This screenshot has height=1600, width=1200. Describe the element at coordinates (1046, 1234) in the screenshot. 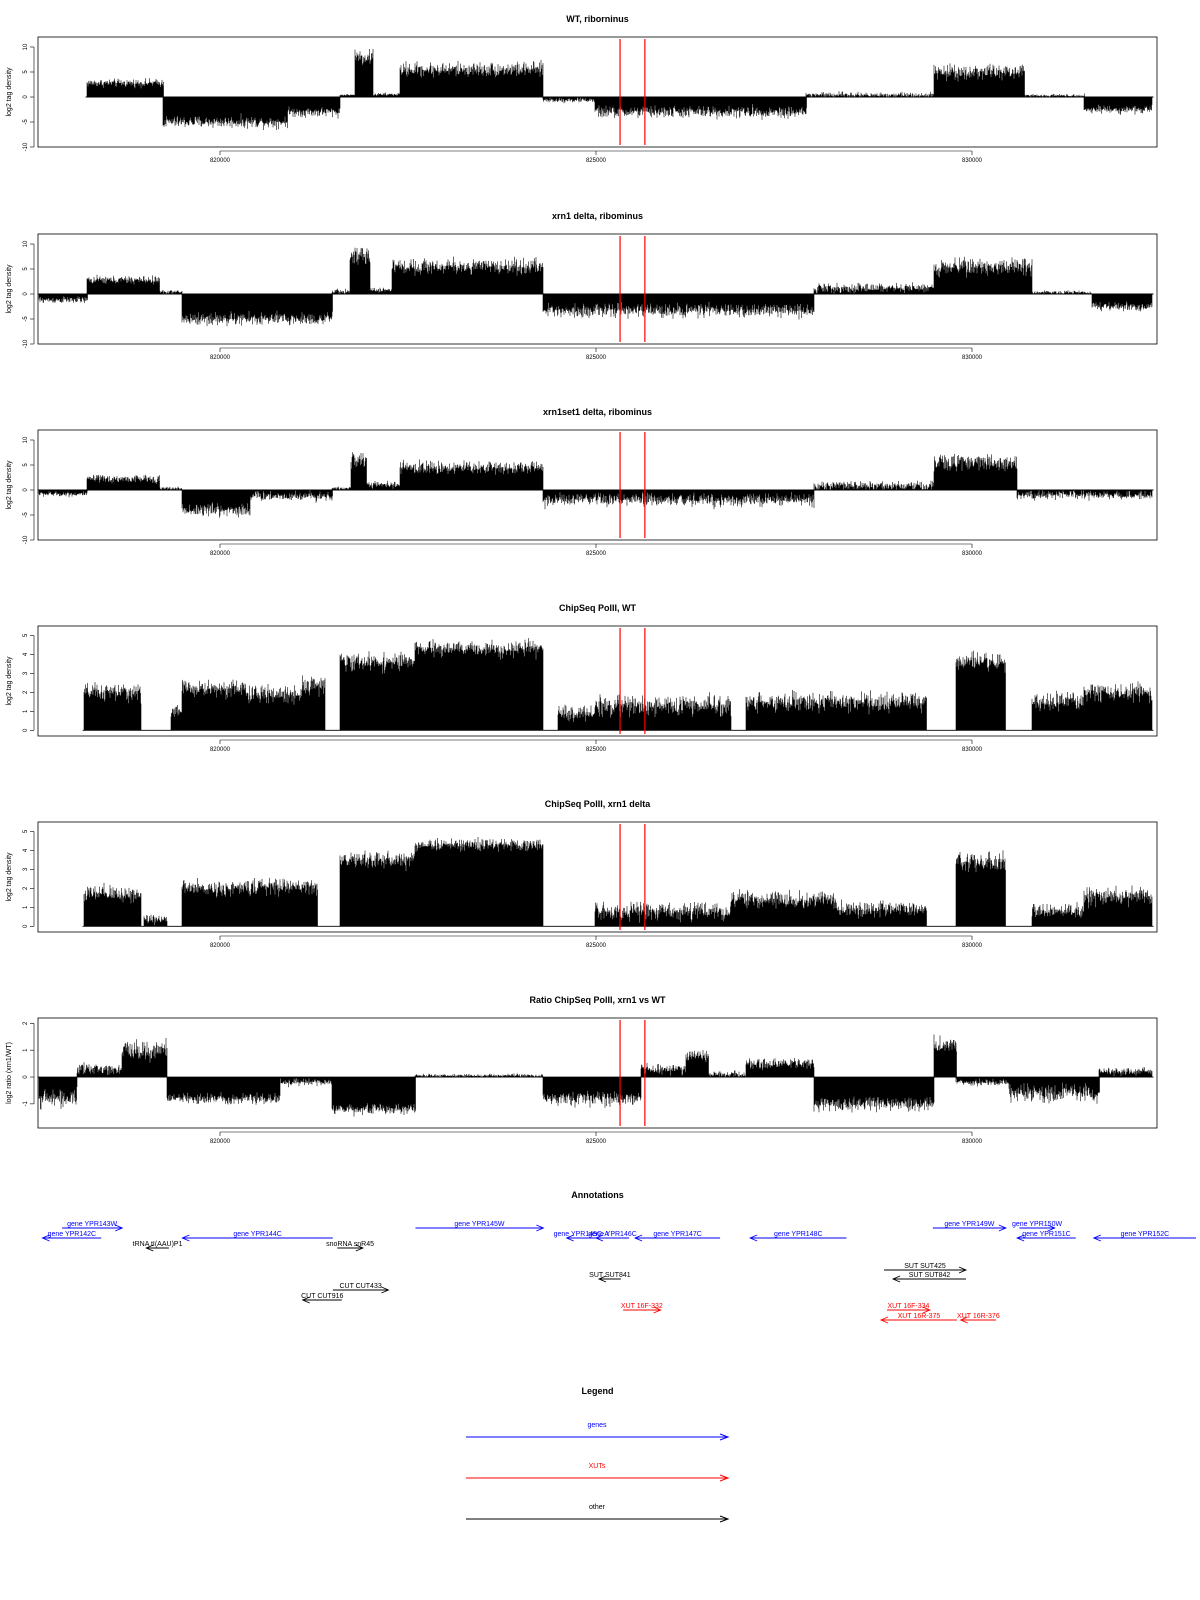

I see `feature-label: gene YPR151C` at that location.